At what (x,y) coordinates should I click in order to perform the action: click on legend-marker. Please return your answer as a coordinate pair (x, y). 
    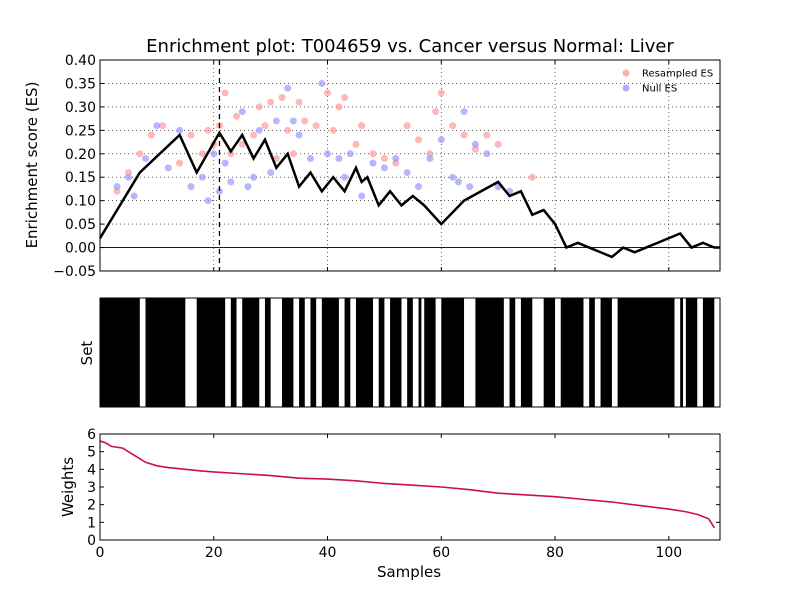
    Looking at the image, I should click on (626, 73).